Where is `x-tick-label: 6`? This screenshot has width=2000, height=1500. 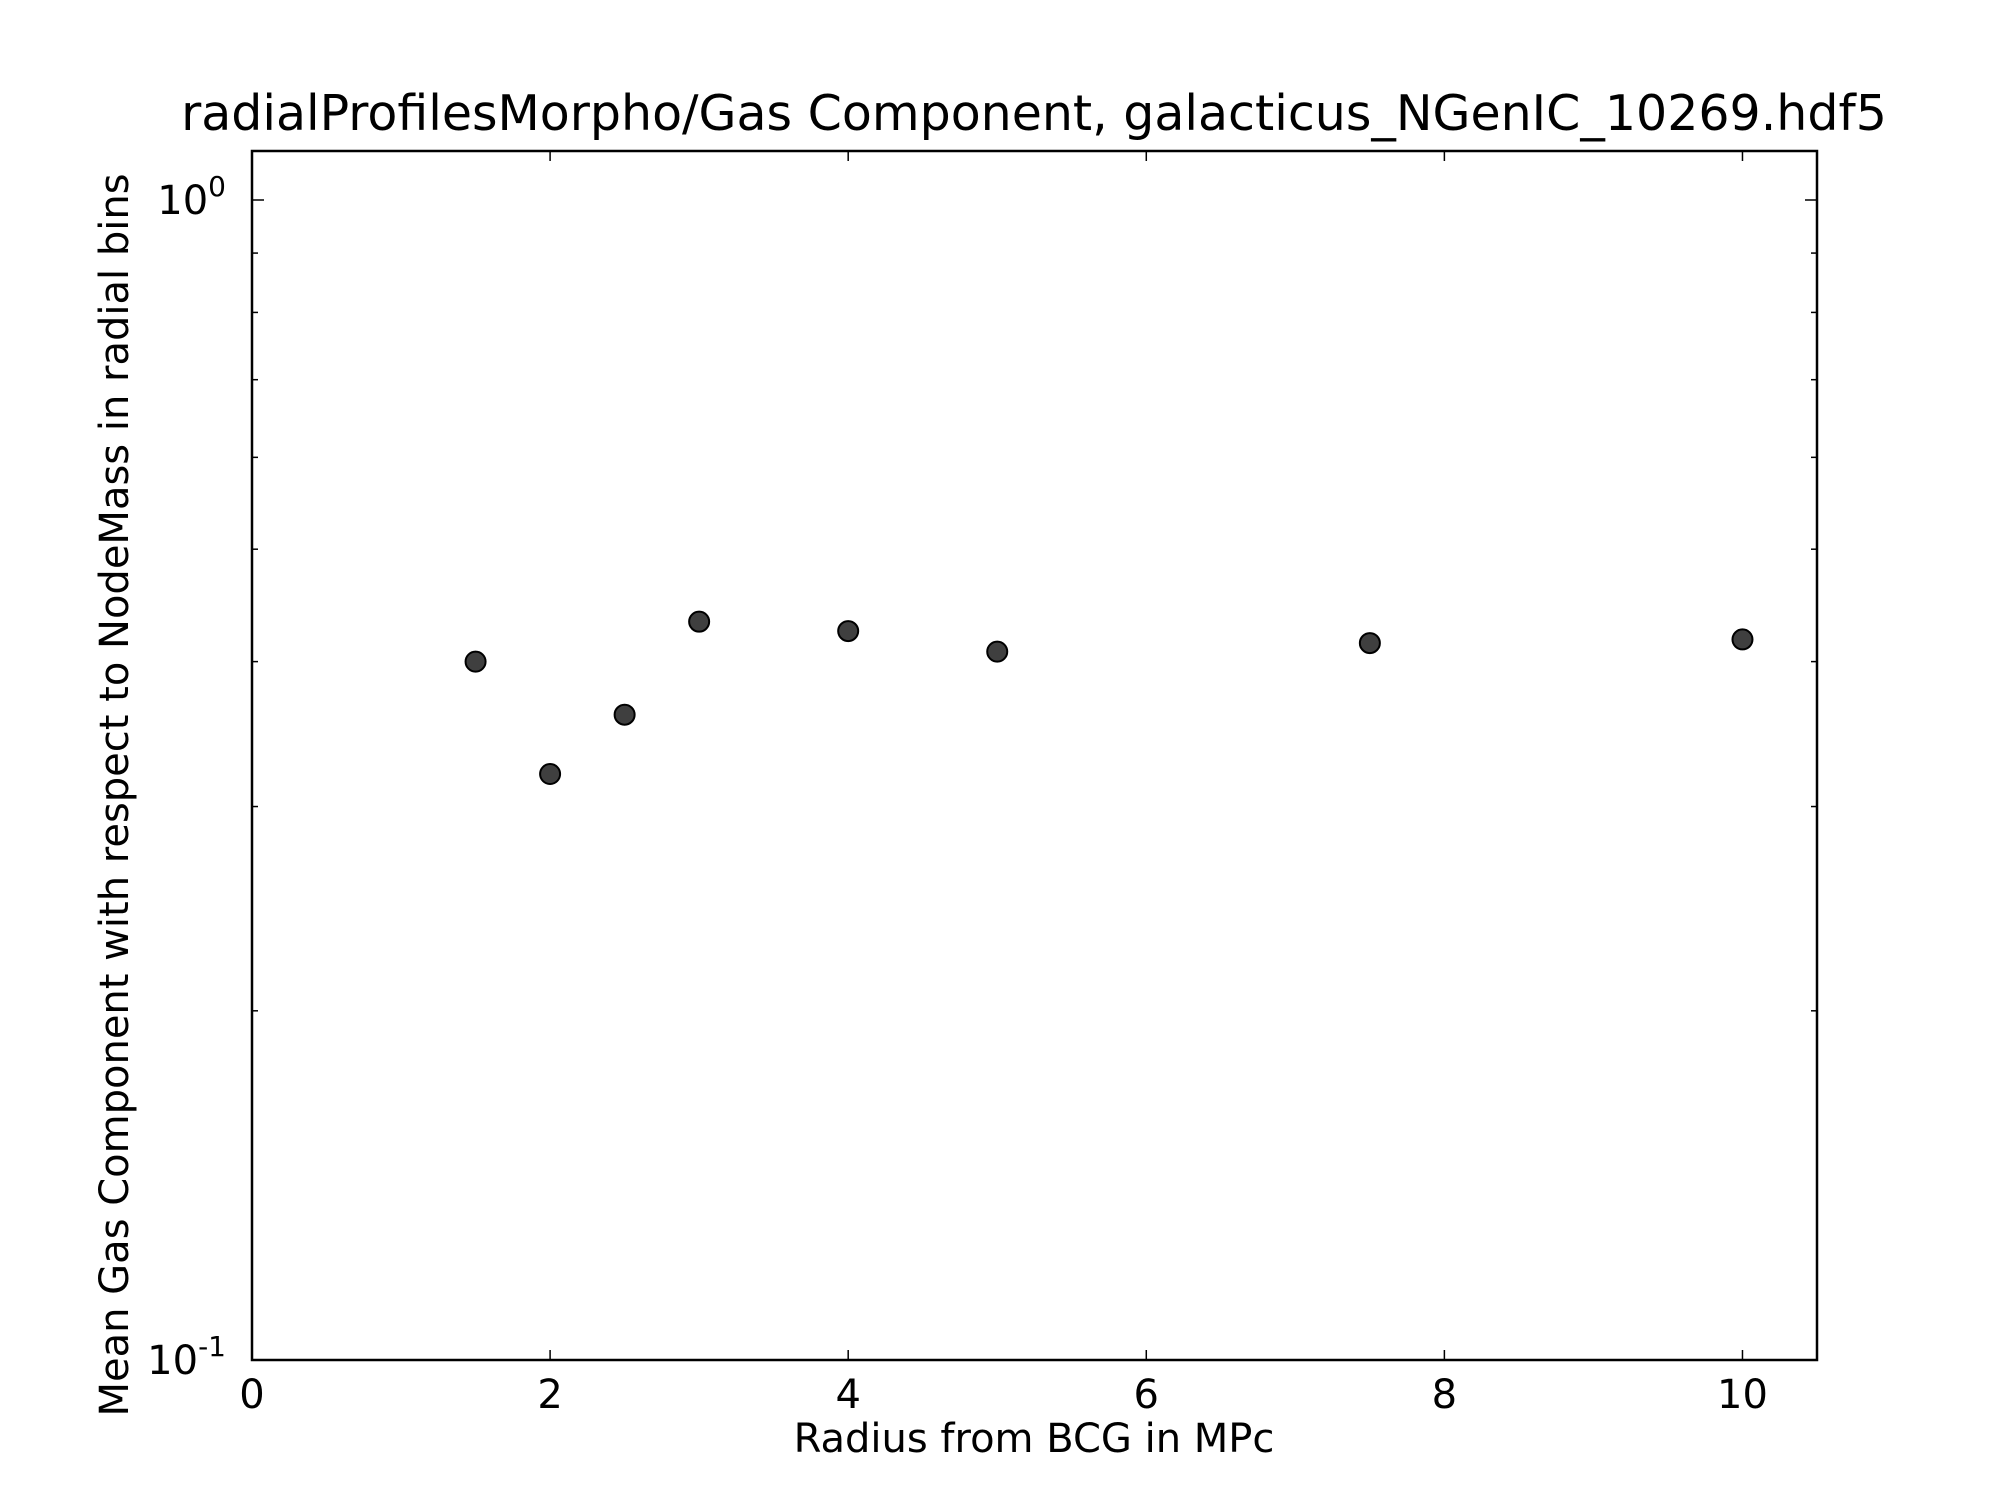 x-tick-label: 6 is located at coordinates (1146, 1395).